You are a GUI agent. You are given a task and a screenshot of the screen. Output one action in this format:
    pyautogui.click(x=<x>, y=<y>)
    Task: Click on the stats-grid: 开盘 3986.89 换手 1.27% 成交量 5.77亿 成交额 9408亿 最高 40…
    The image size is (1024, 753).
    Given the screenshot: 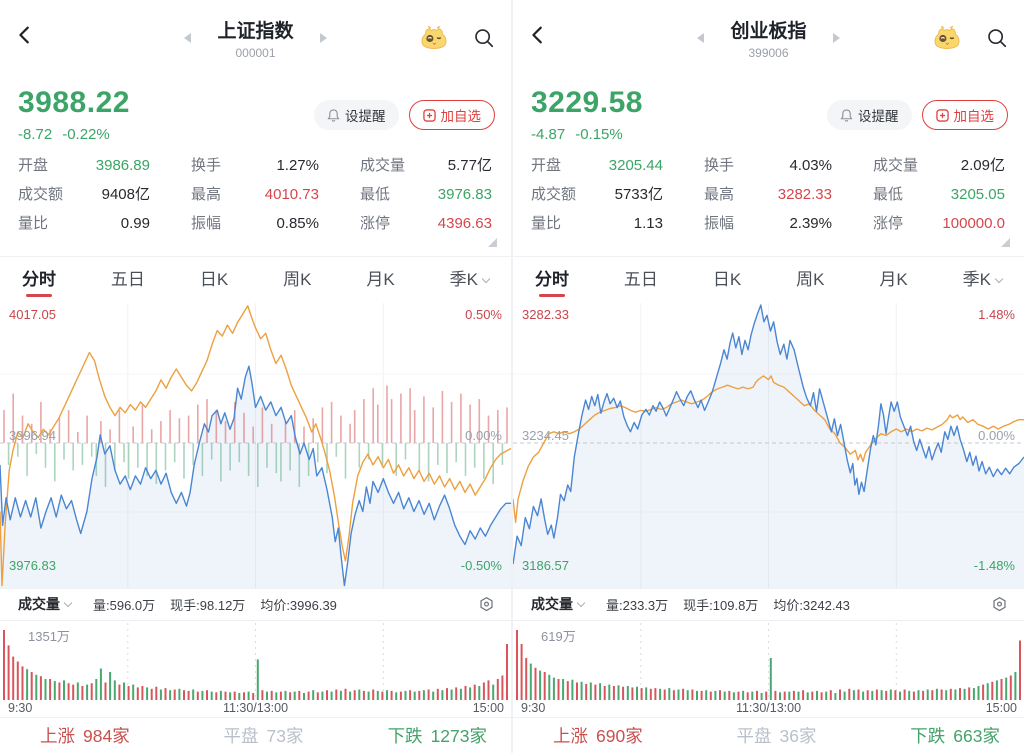 What is the action you would take?
    pyautogui.click(x=255, y=193)
    